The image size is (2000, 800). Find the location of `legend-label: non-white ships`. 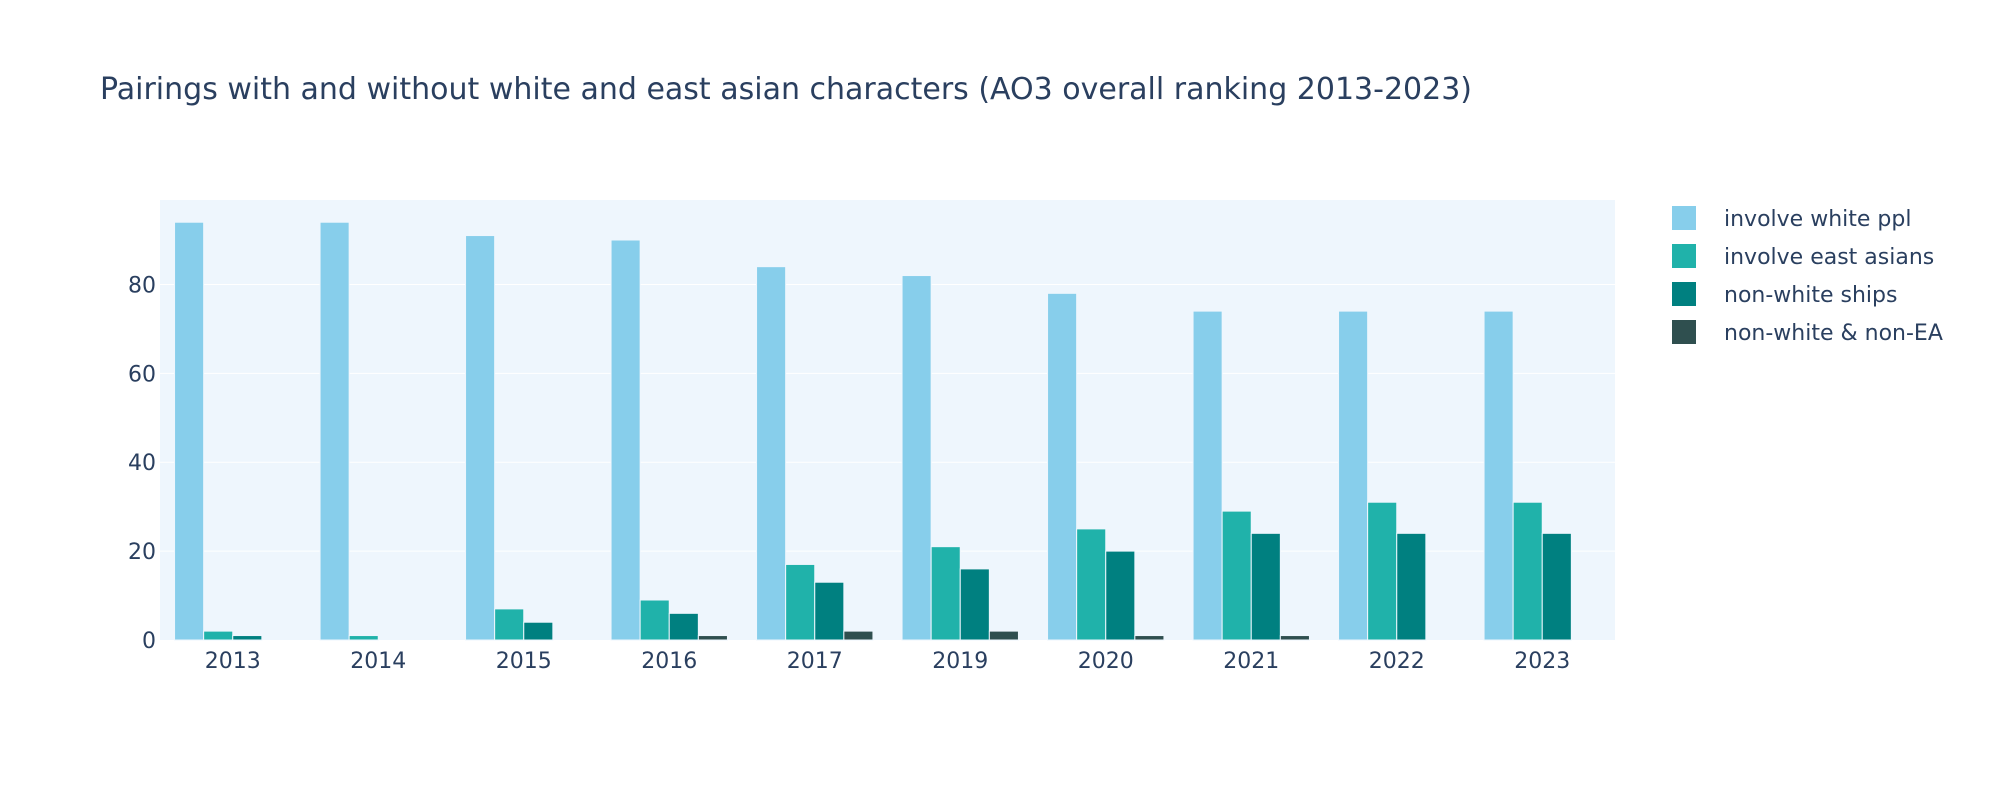

legend-label: non-white ships is located at coordinates (1810, 295).